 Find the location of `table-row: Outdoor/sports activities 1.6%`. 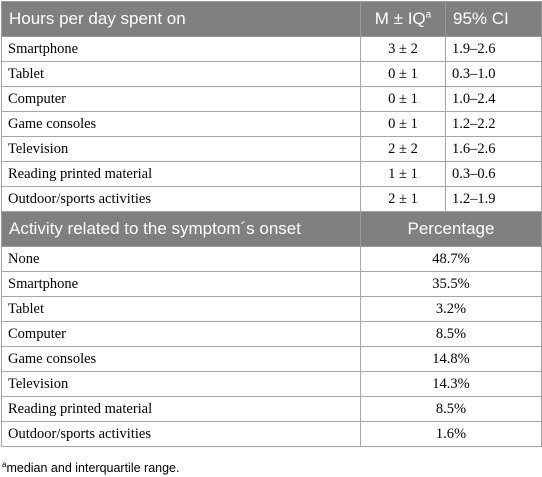

table-row: Outdoor/sports activities 1.6% is located at coordinates (271, 434).